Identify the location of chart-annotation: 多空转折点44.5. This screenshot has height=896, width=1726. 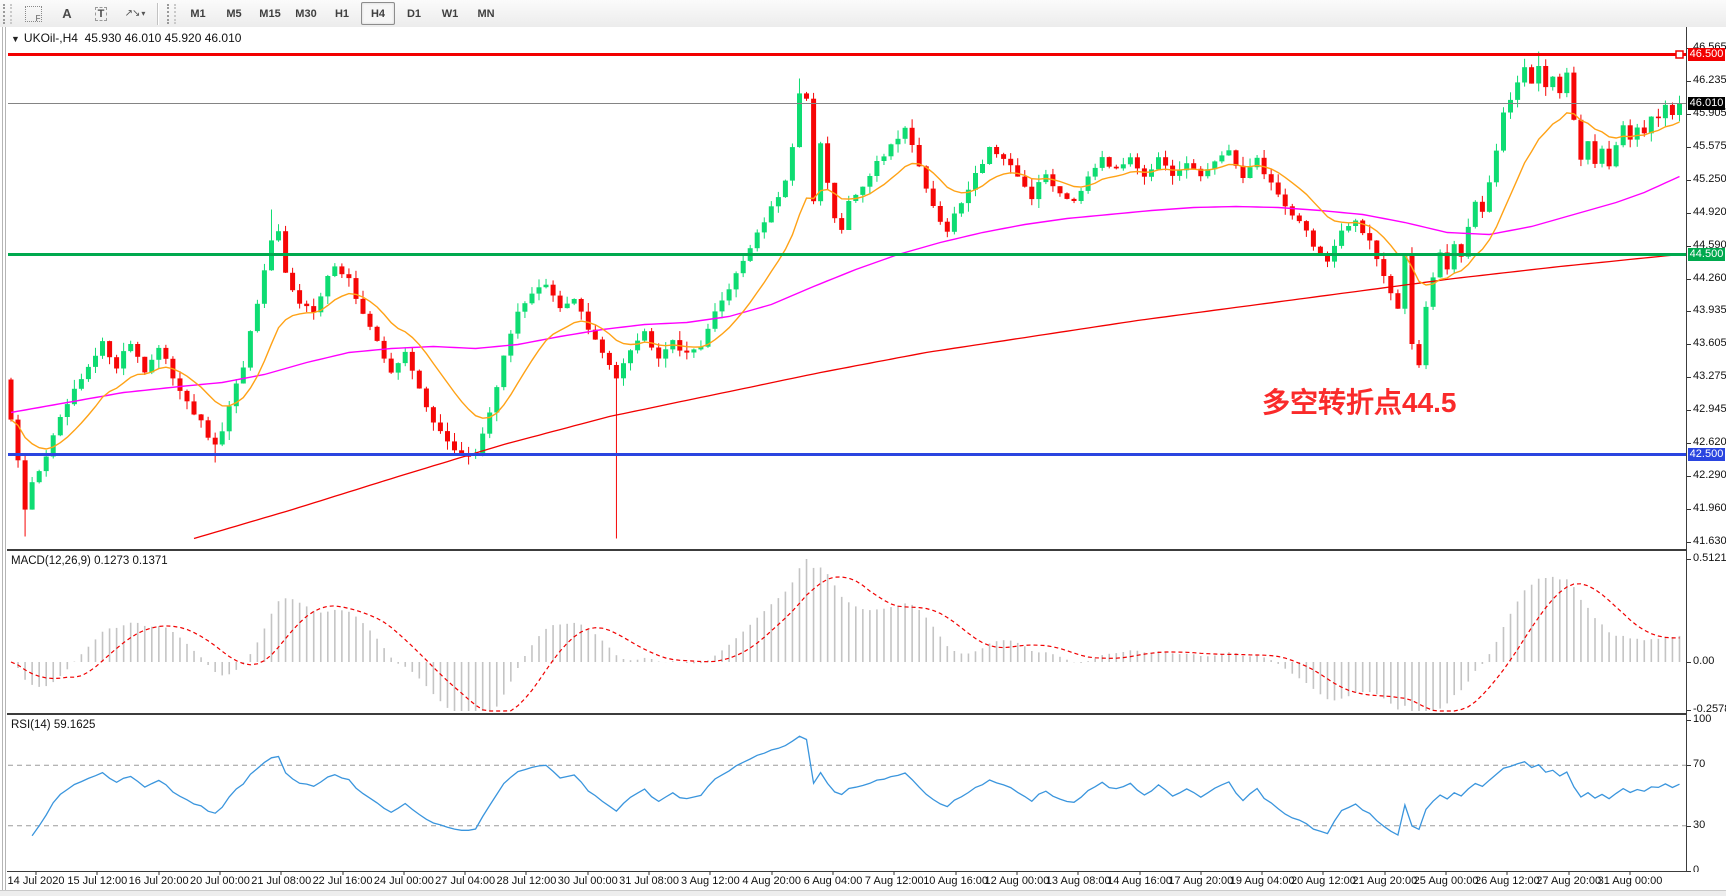
(1359, 402).